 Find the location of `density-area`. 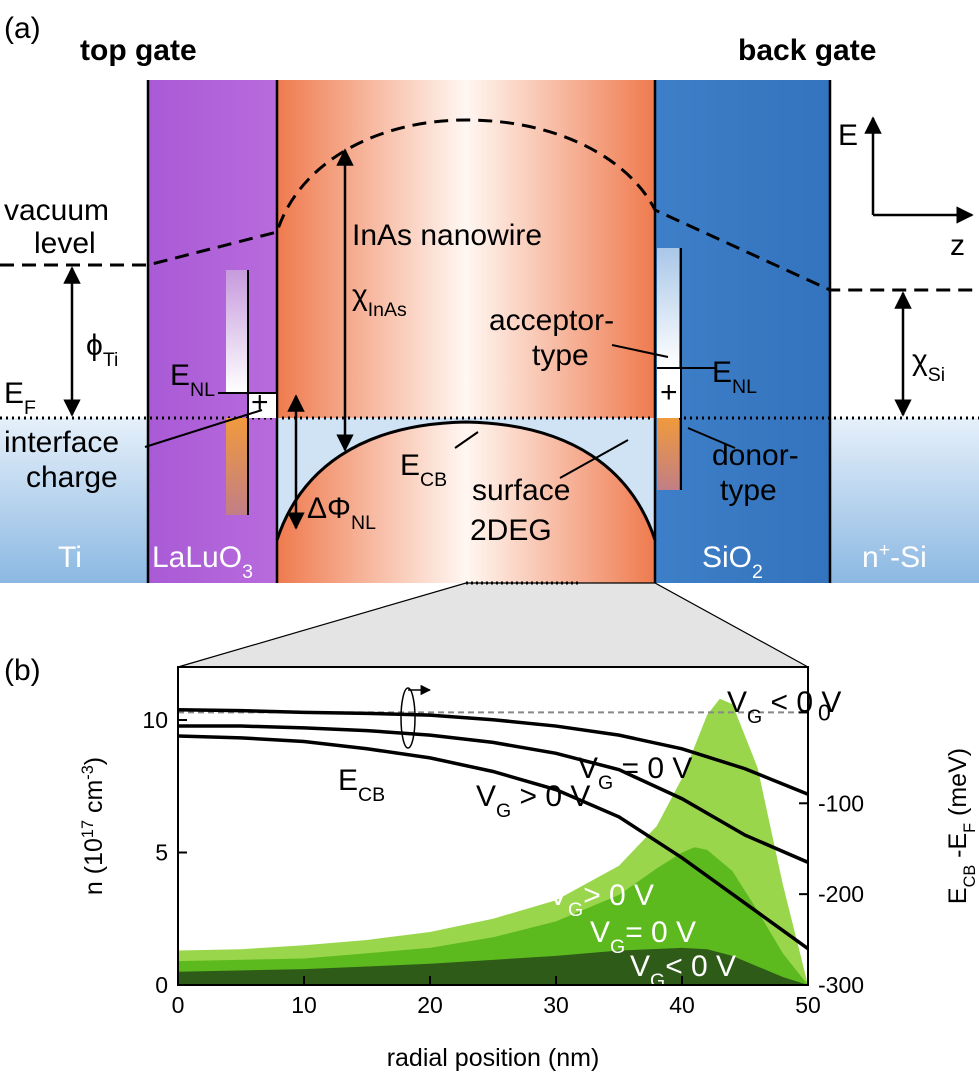

density-area is located at coordinates (493, 966).